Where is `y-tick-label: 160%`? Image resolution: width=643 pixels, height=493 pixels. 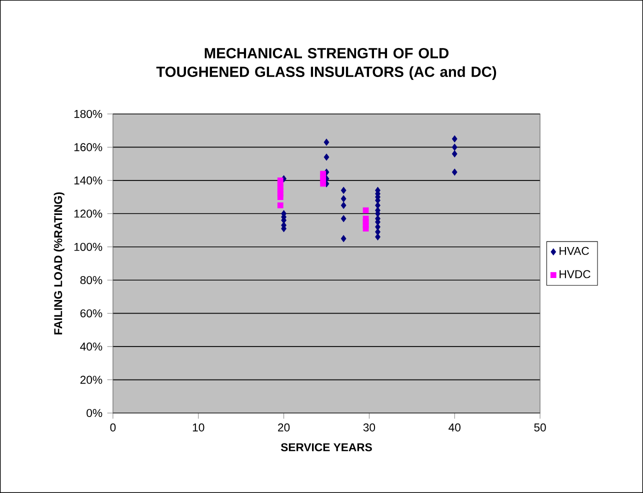
y-tick-label: 160% is located at coordinates (88, 147).